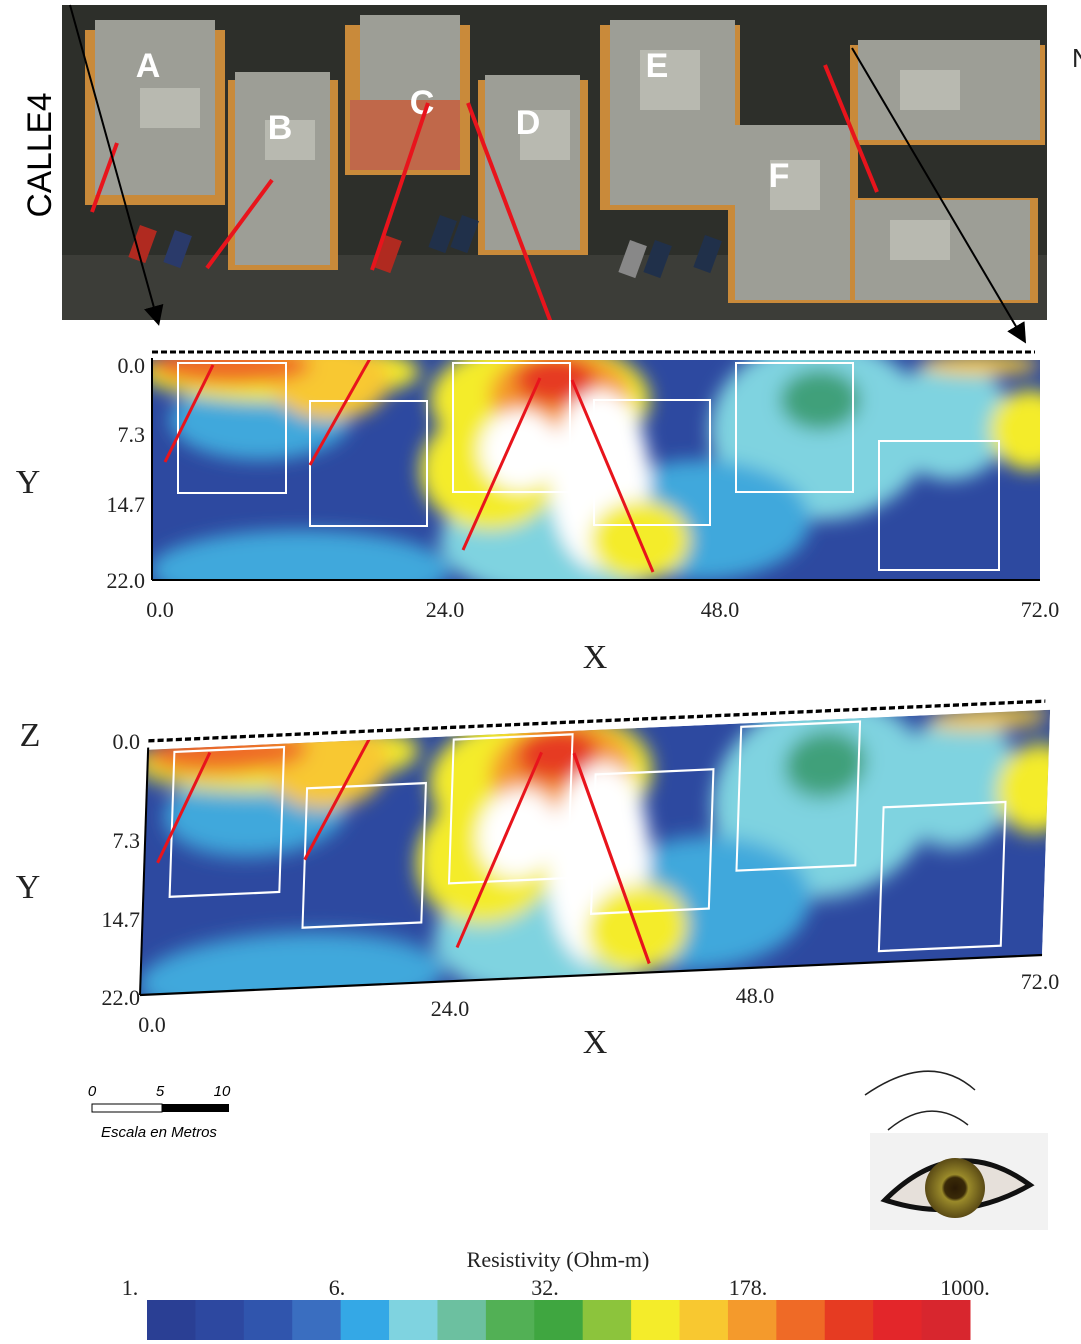 Image resolution: width=1081 pixels, height=1344 pixels. I want to click on scale-caption: Escala en Metros, so click(159, 1132).